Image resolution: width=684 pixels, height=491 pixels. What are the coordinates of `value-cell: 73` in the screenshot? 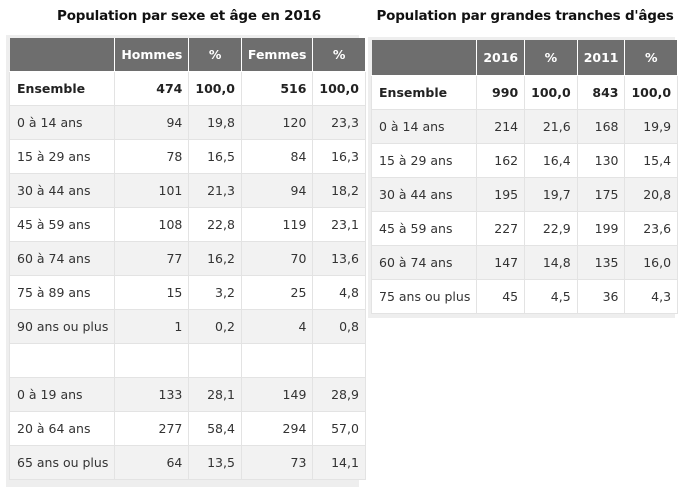 It's located at (277, 462).